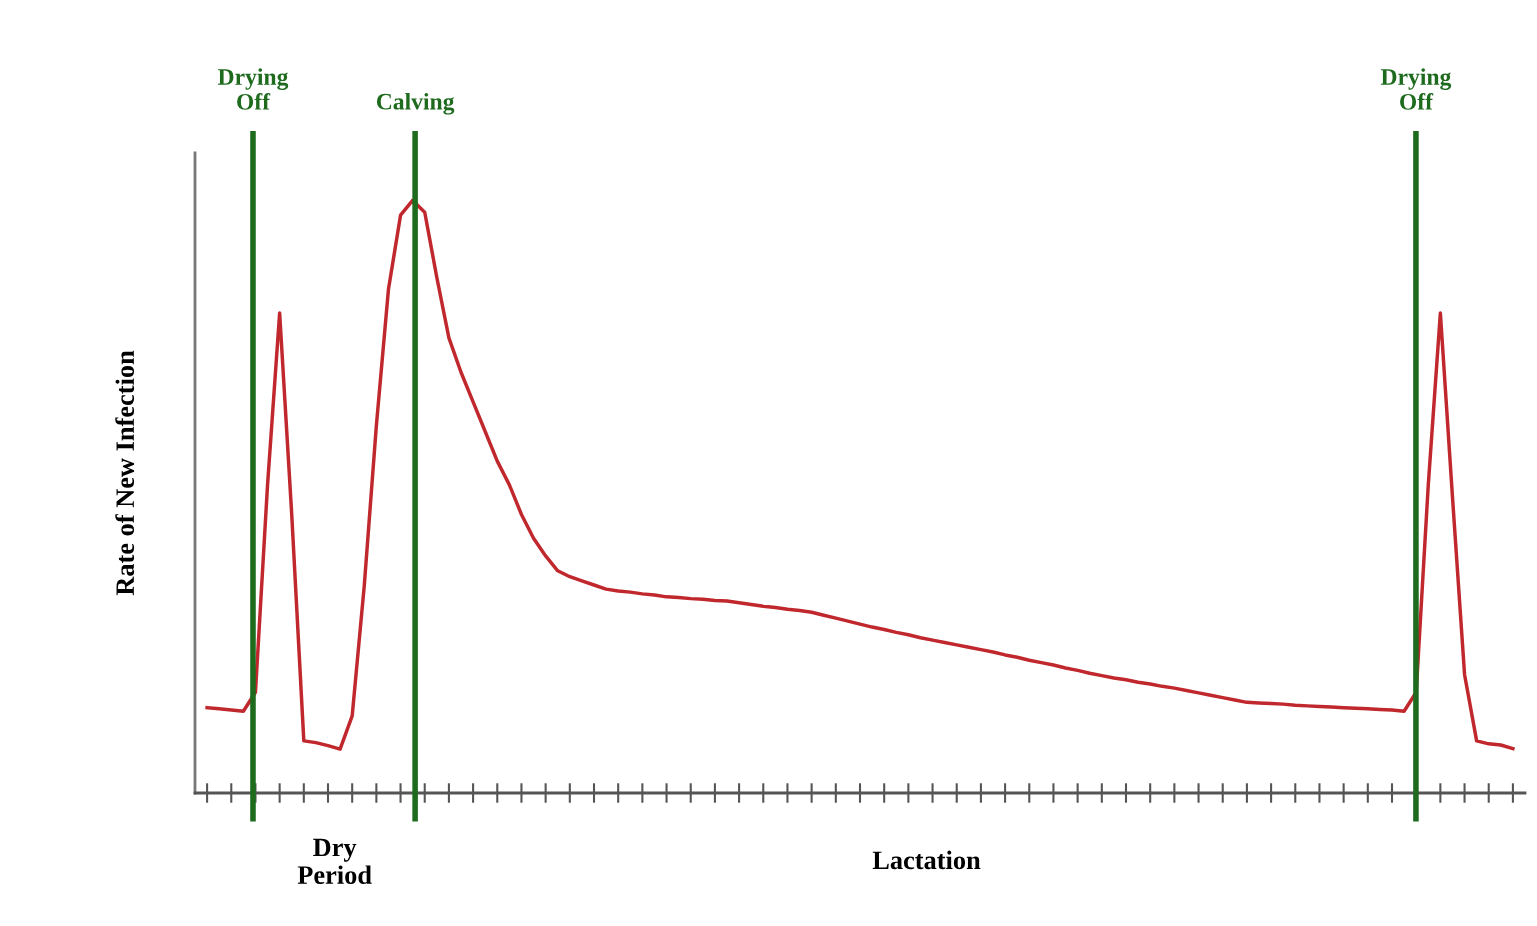  I want to click on text: Dry Period, so click(334, 861).